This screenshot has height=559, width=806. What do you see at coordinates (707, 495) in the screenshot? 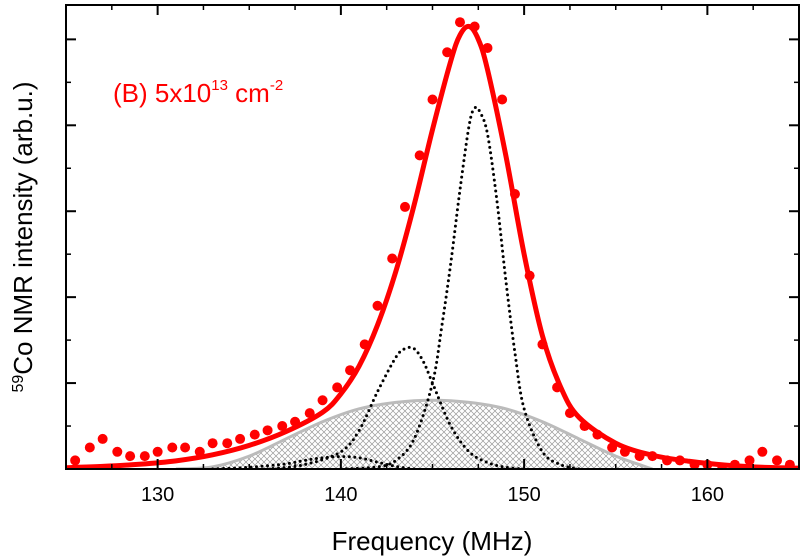
I see `x-tick-label: 160` at bounding box center [707, 495].